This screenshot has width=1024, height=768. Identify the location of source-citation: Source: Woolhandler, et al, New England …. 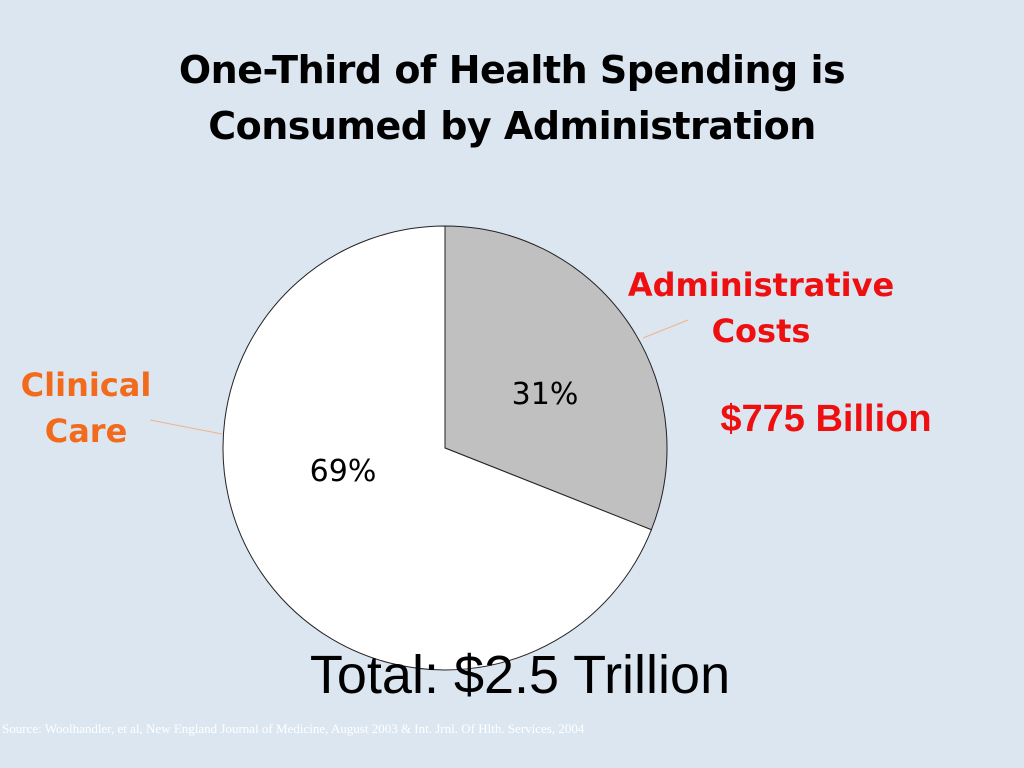
(293, 728).